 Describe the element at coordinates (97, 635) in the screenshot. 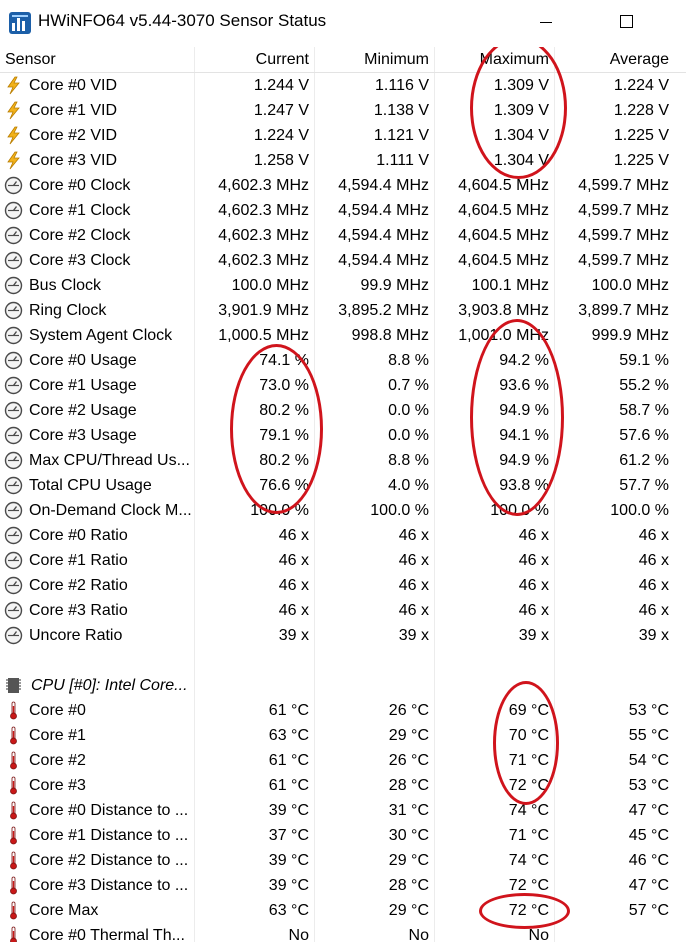

I see `sensor-name-cell: Uncore Ratio` at that location.